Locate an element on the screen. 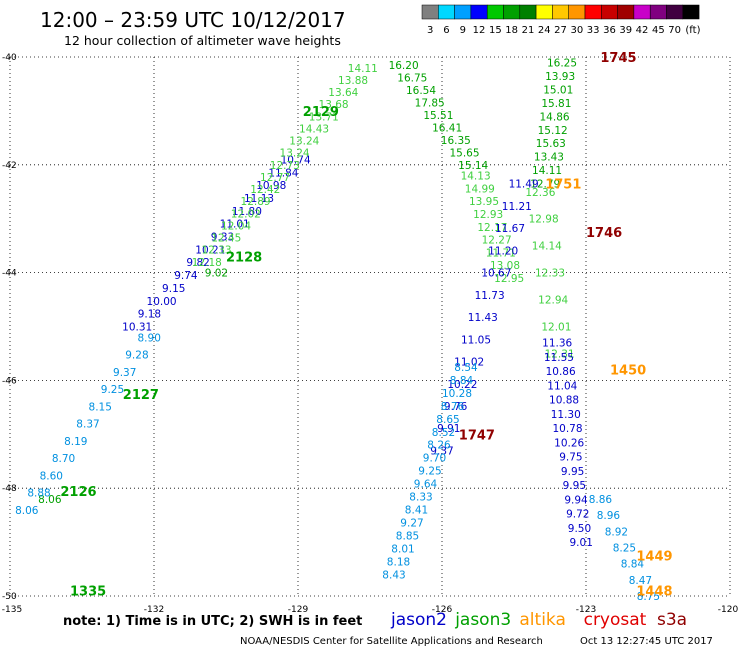 This screenshot has height=650, width=740. swh-point: 10.78 is located at coordinates (567, 429).